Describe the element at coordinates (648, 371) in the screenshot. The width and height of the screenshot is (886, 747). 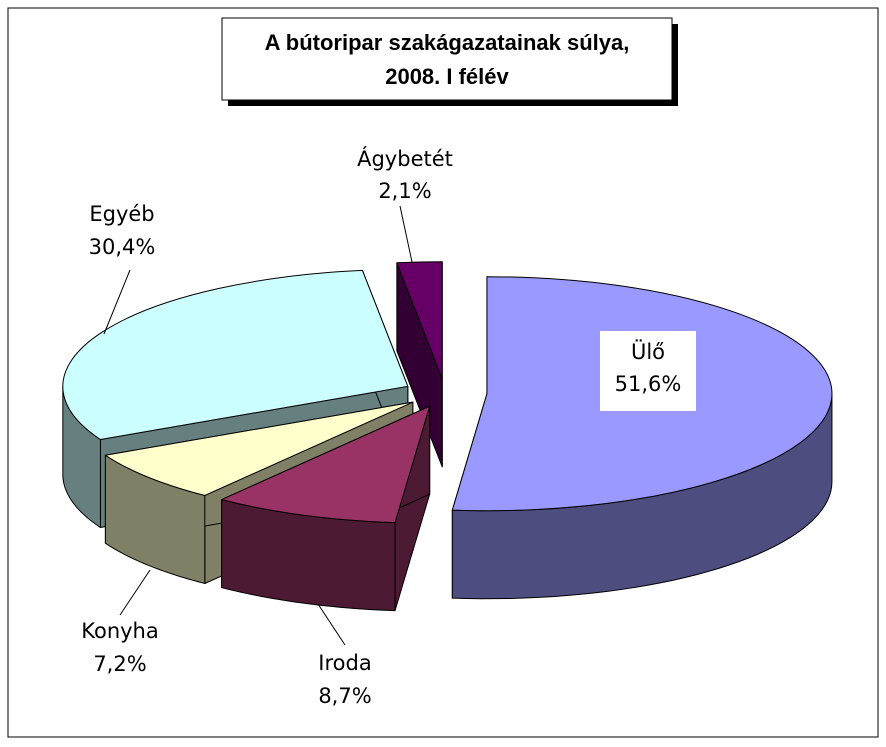
I see `label-box` at that location.